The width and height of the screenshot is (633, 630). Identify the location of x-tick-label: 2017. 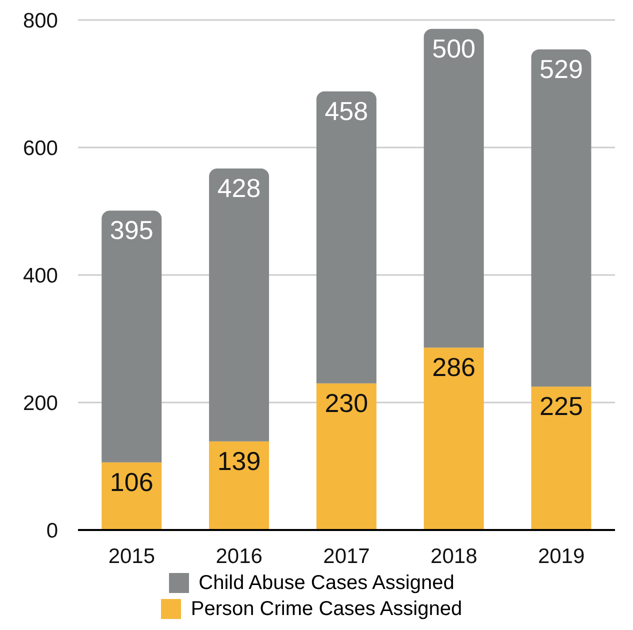
(346, 556).